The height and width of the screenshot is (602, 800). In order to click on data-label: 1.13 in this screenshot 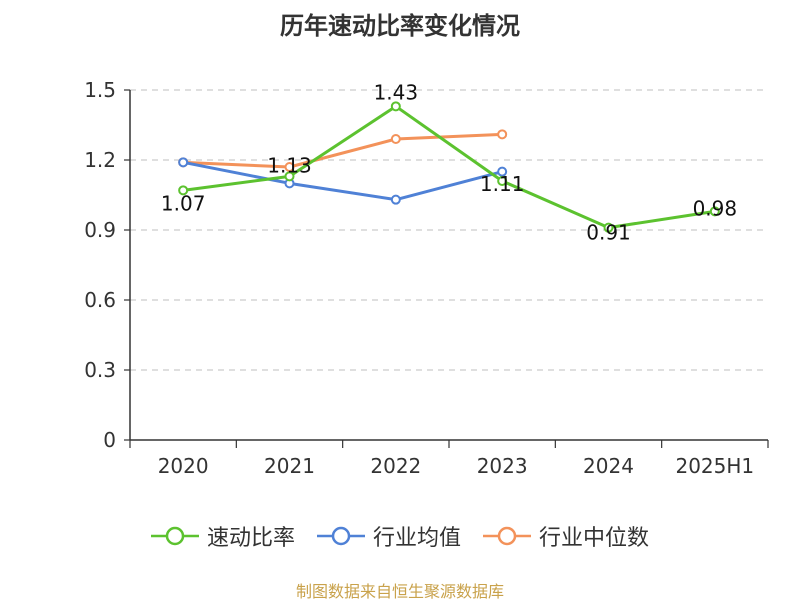, I will do `click(289, 165)`.